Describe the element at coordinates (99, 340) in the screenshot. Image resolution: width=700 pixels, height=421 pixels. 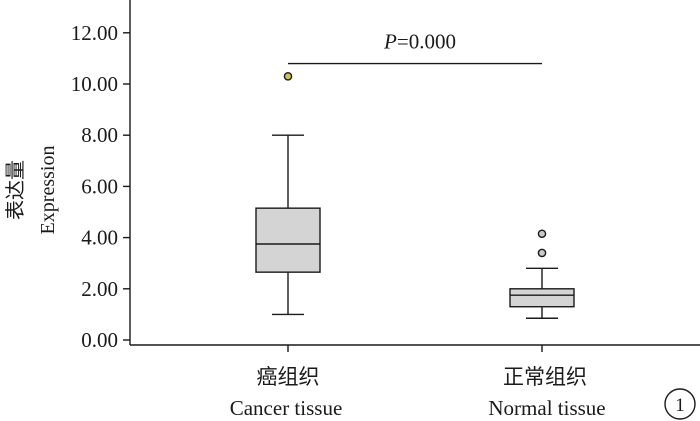
I see `y-tick-label: 0.00` at that location.